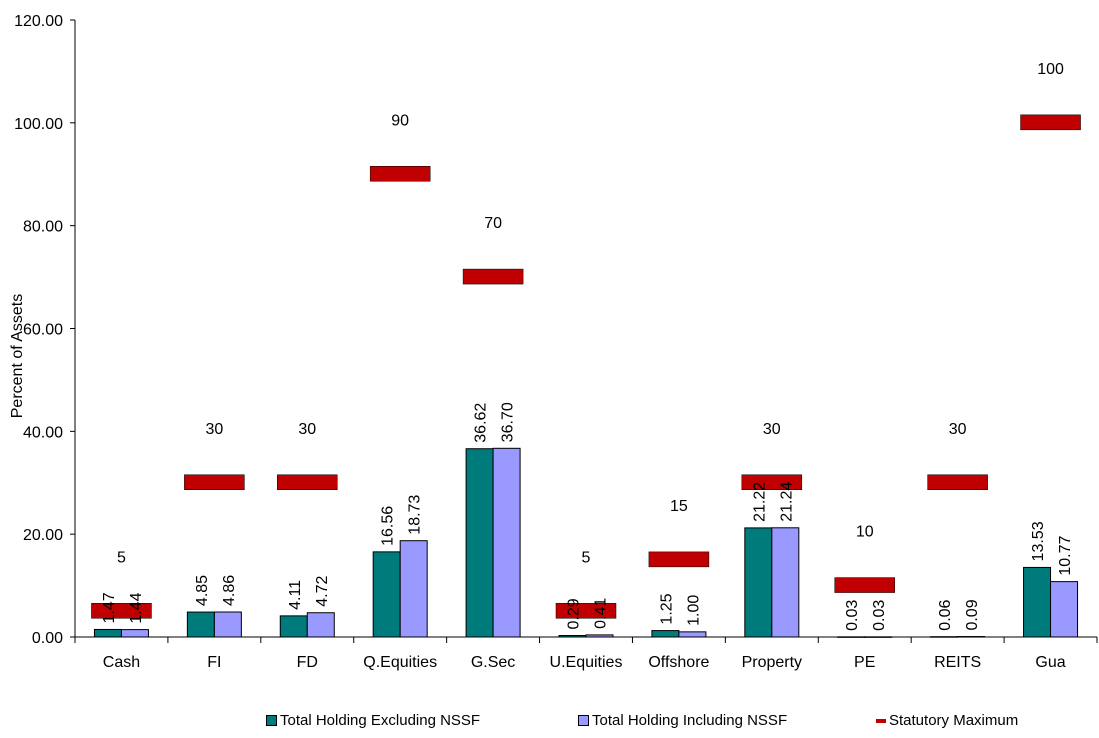  What do you see at coordinates (43, 227) in the screenshot?
I see `y-tick-label: 80.00` at bounding box center [43, 227].